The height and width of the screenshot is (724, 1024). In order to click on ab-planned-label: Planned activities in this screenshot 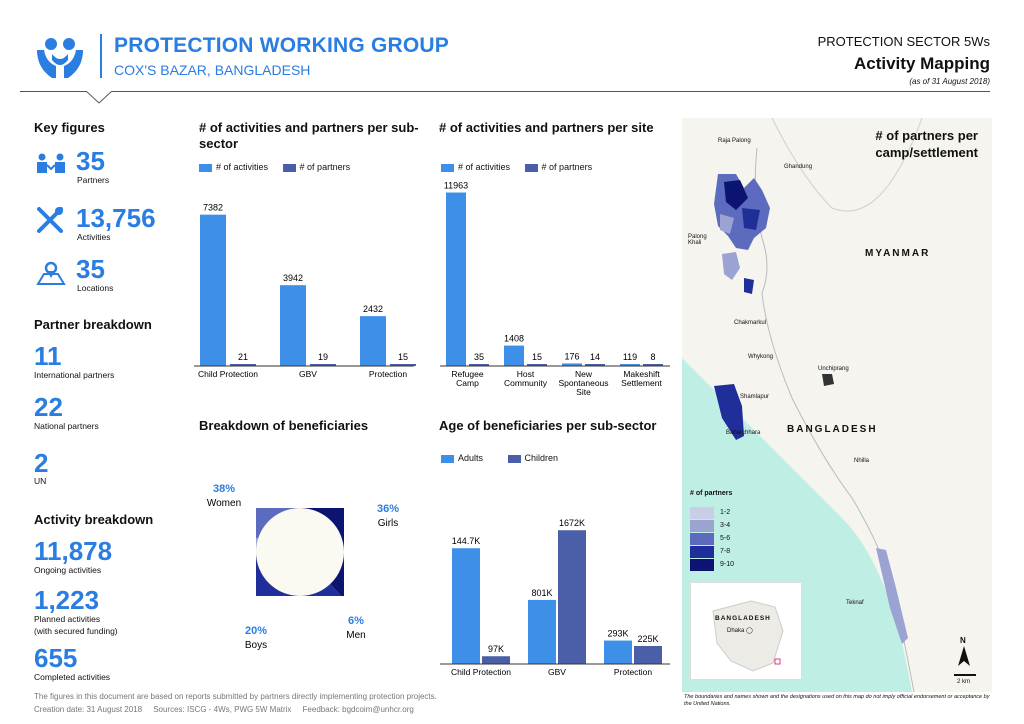, I will do `click(67, 619)`.